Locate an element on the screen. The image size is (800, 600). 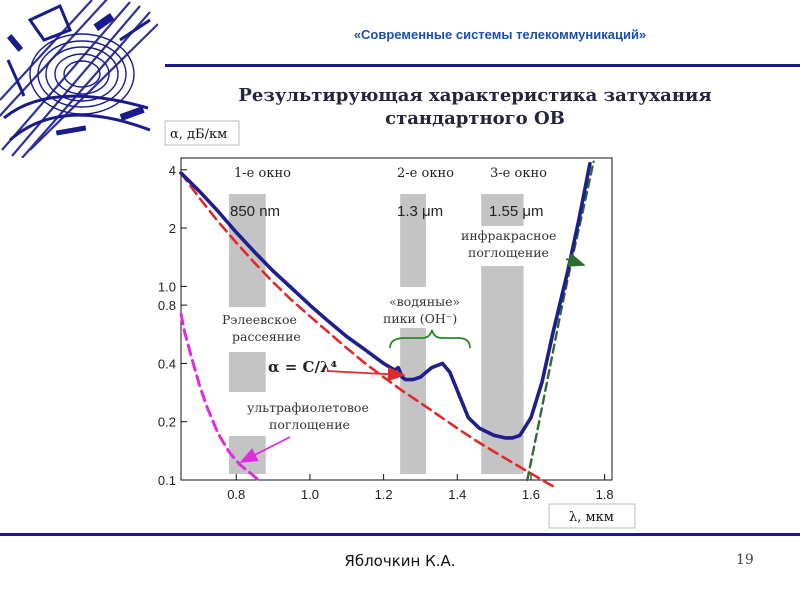
water-peaks-label-line1: «водяные» is located at coordinates (424, 301).